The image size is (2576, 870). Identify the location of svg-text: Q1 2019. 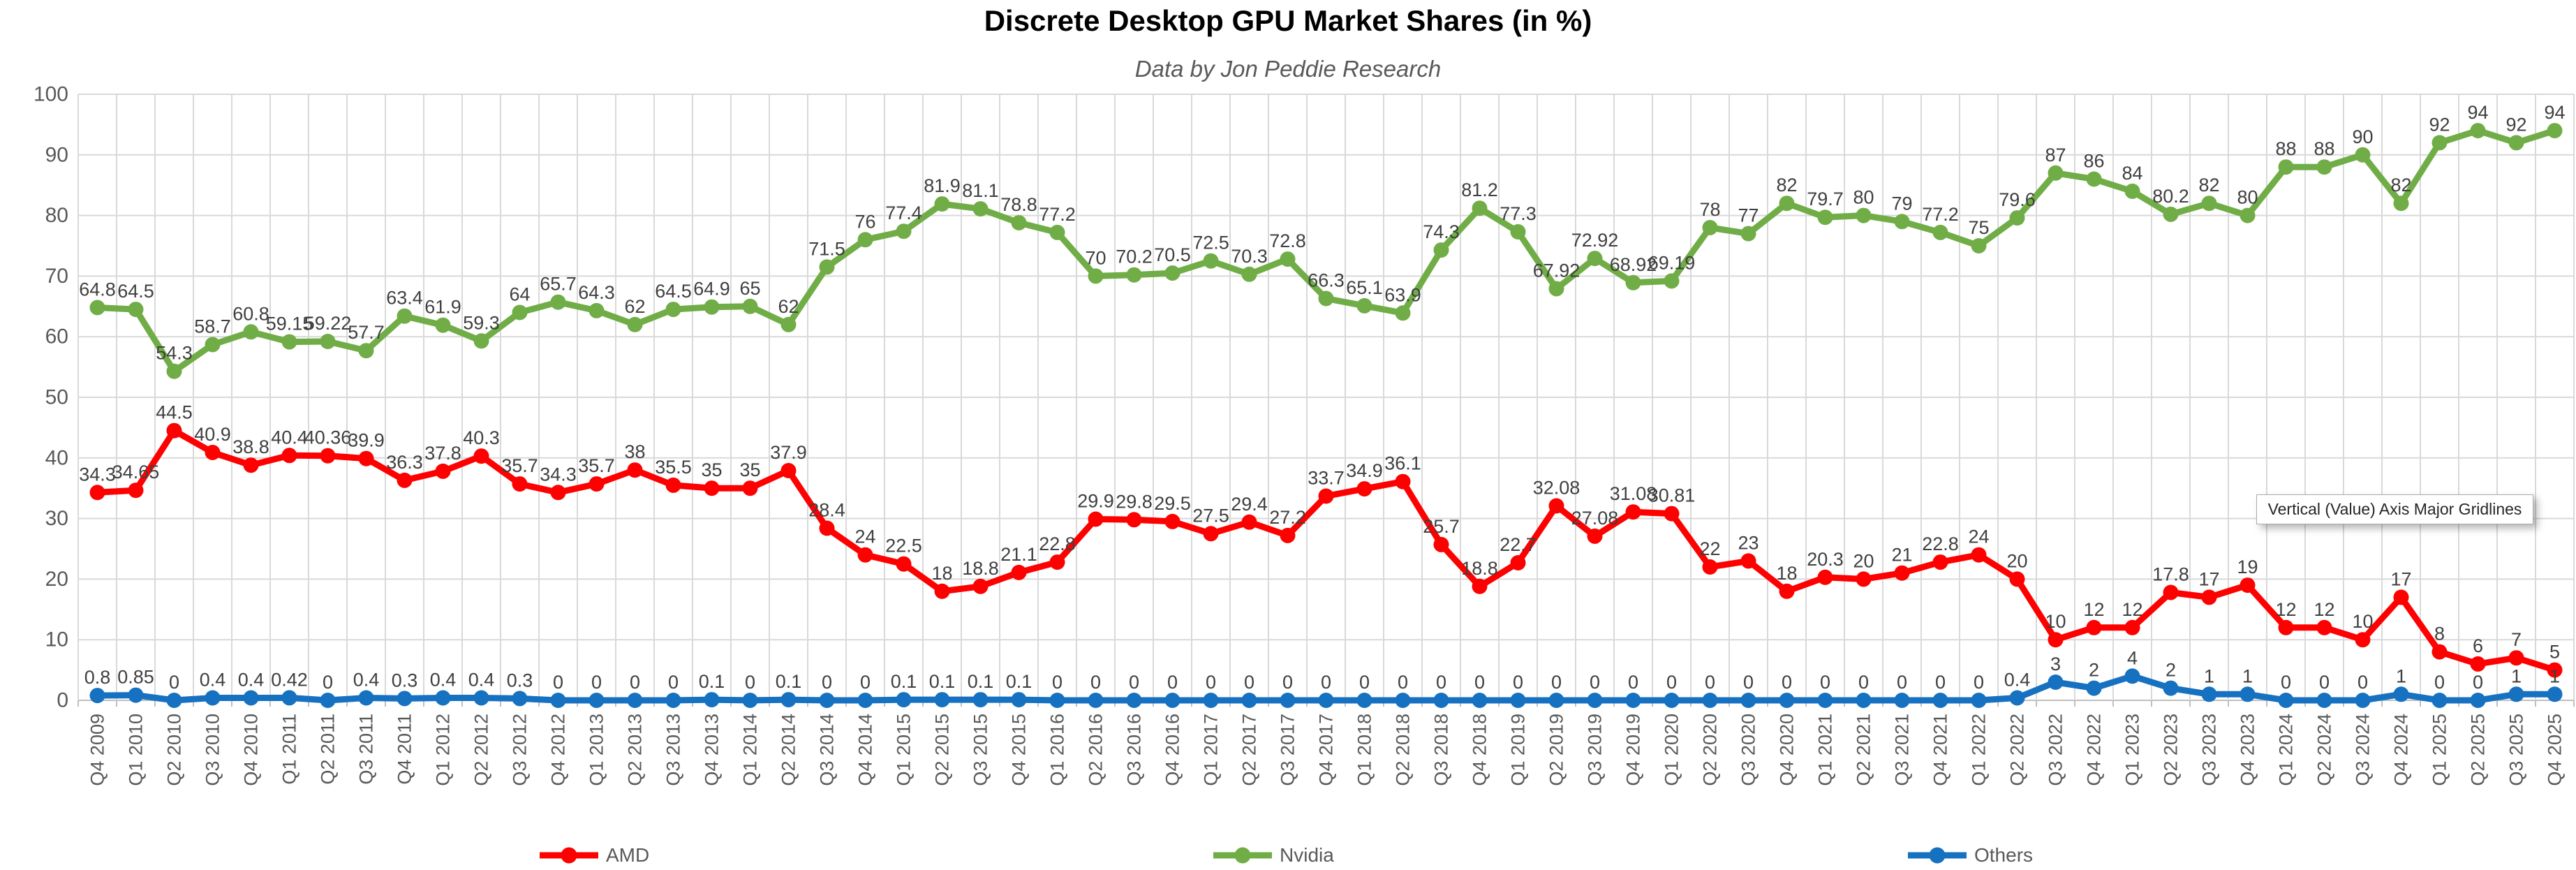
(1518, 750).